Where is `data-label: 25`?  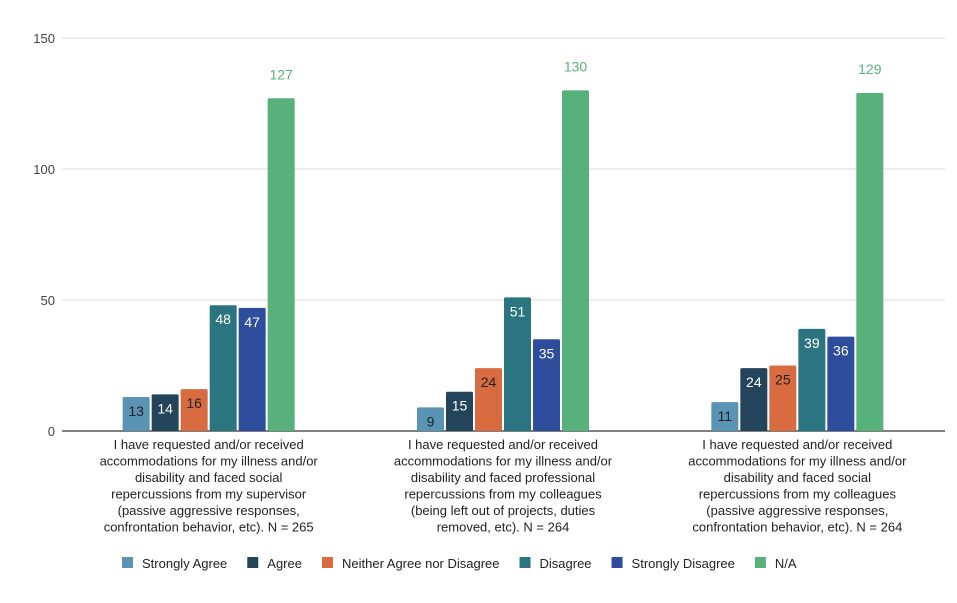 data-label: 25 is located at coordinates (783, 380).